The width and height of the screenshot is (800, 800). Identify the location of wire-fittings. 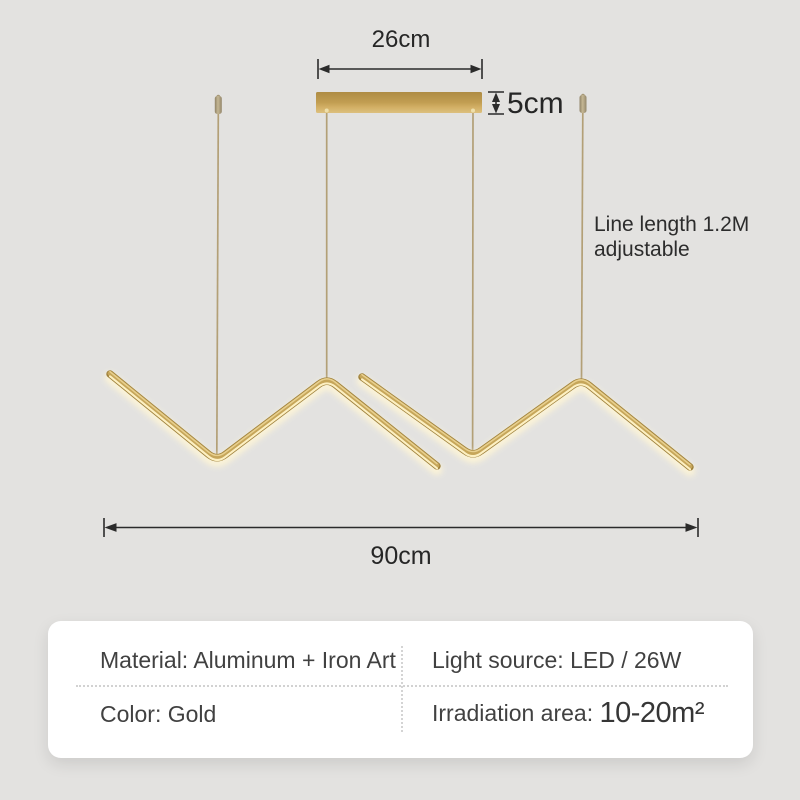
(400, 103).